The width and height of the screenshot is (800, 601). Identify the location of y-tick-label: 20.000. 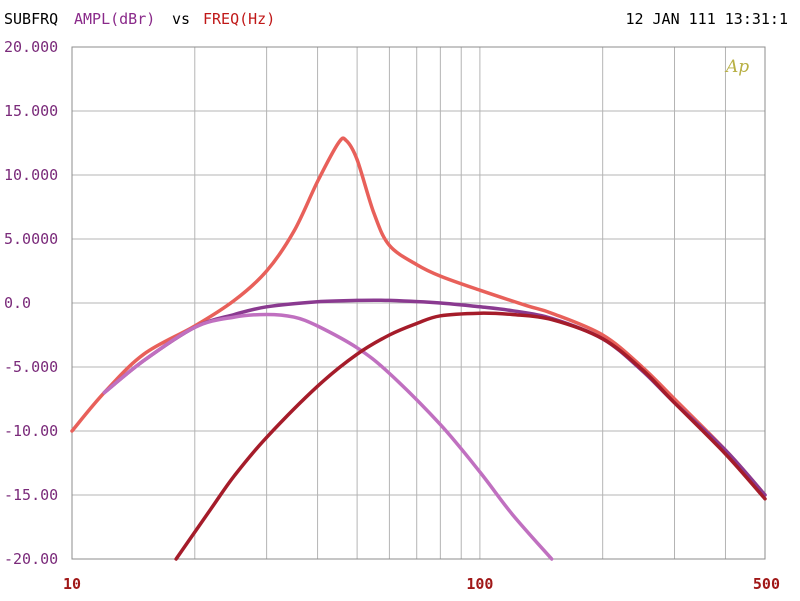
(31, 47).